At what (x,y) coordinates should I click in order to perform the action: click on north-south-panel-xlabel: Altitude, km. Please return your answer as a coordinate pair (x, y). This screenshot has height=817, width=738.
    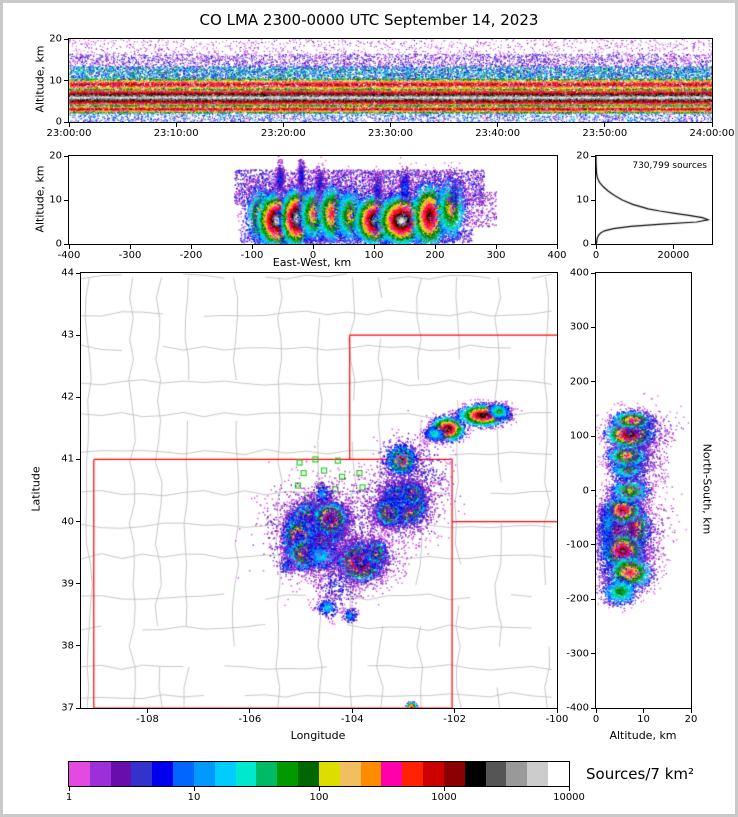
    Looking at the image, I should click on (643, 735).